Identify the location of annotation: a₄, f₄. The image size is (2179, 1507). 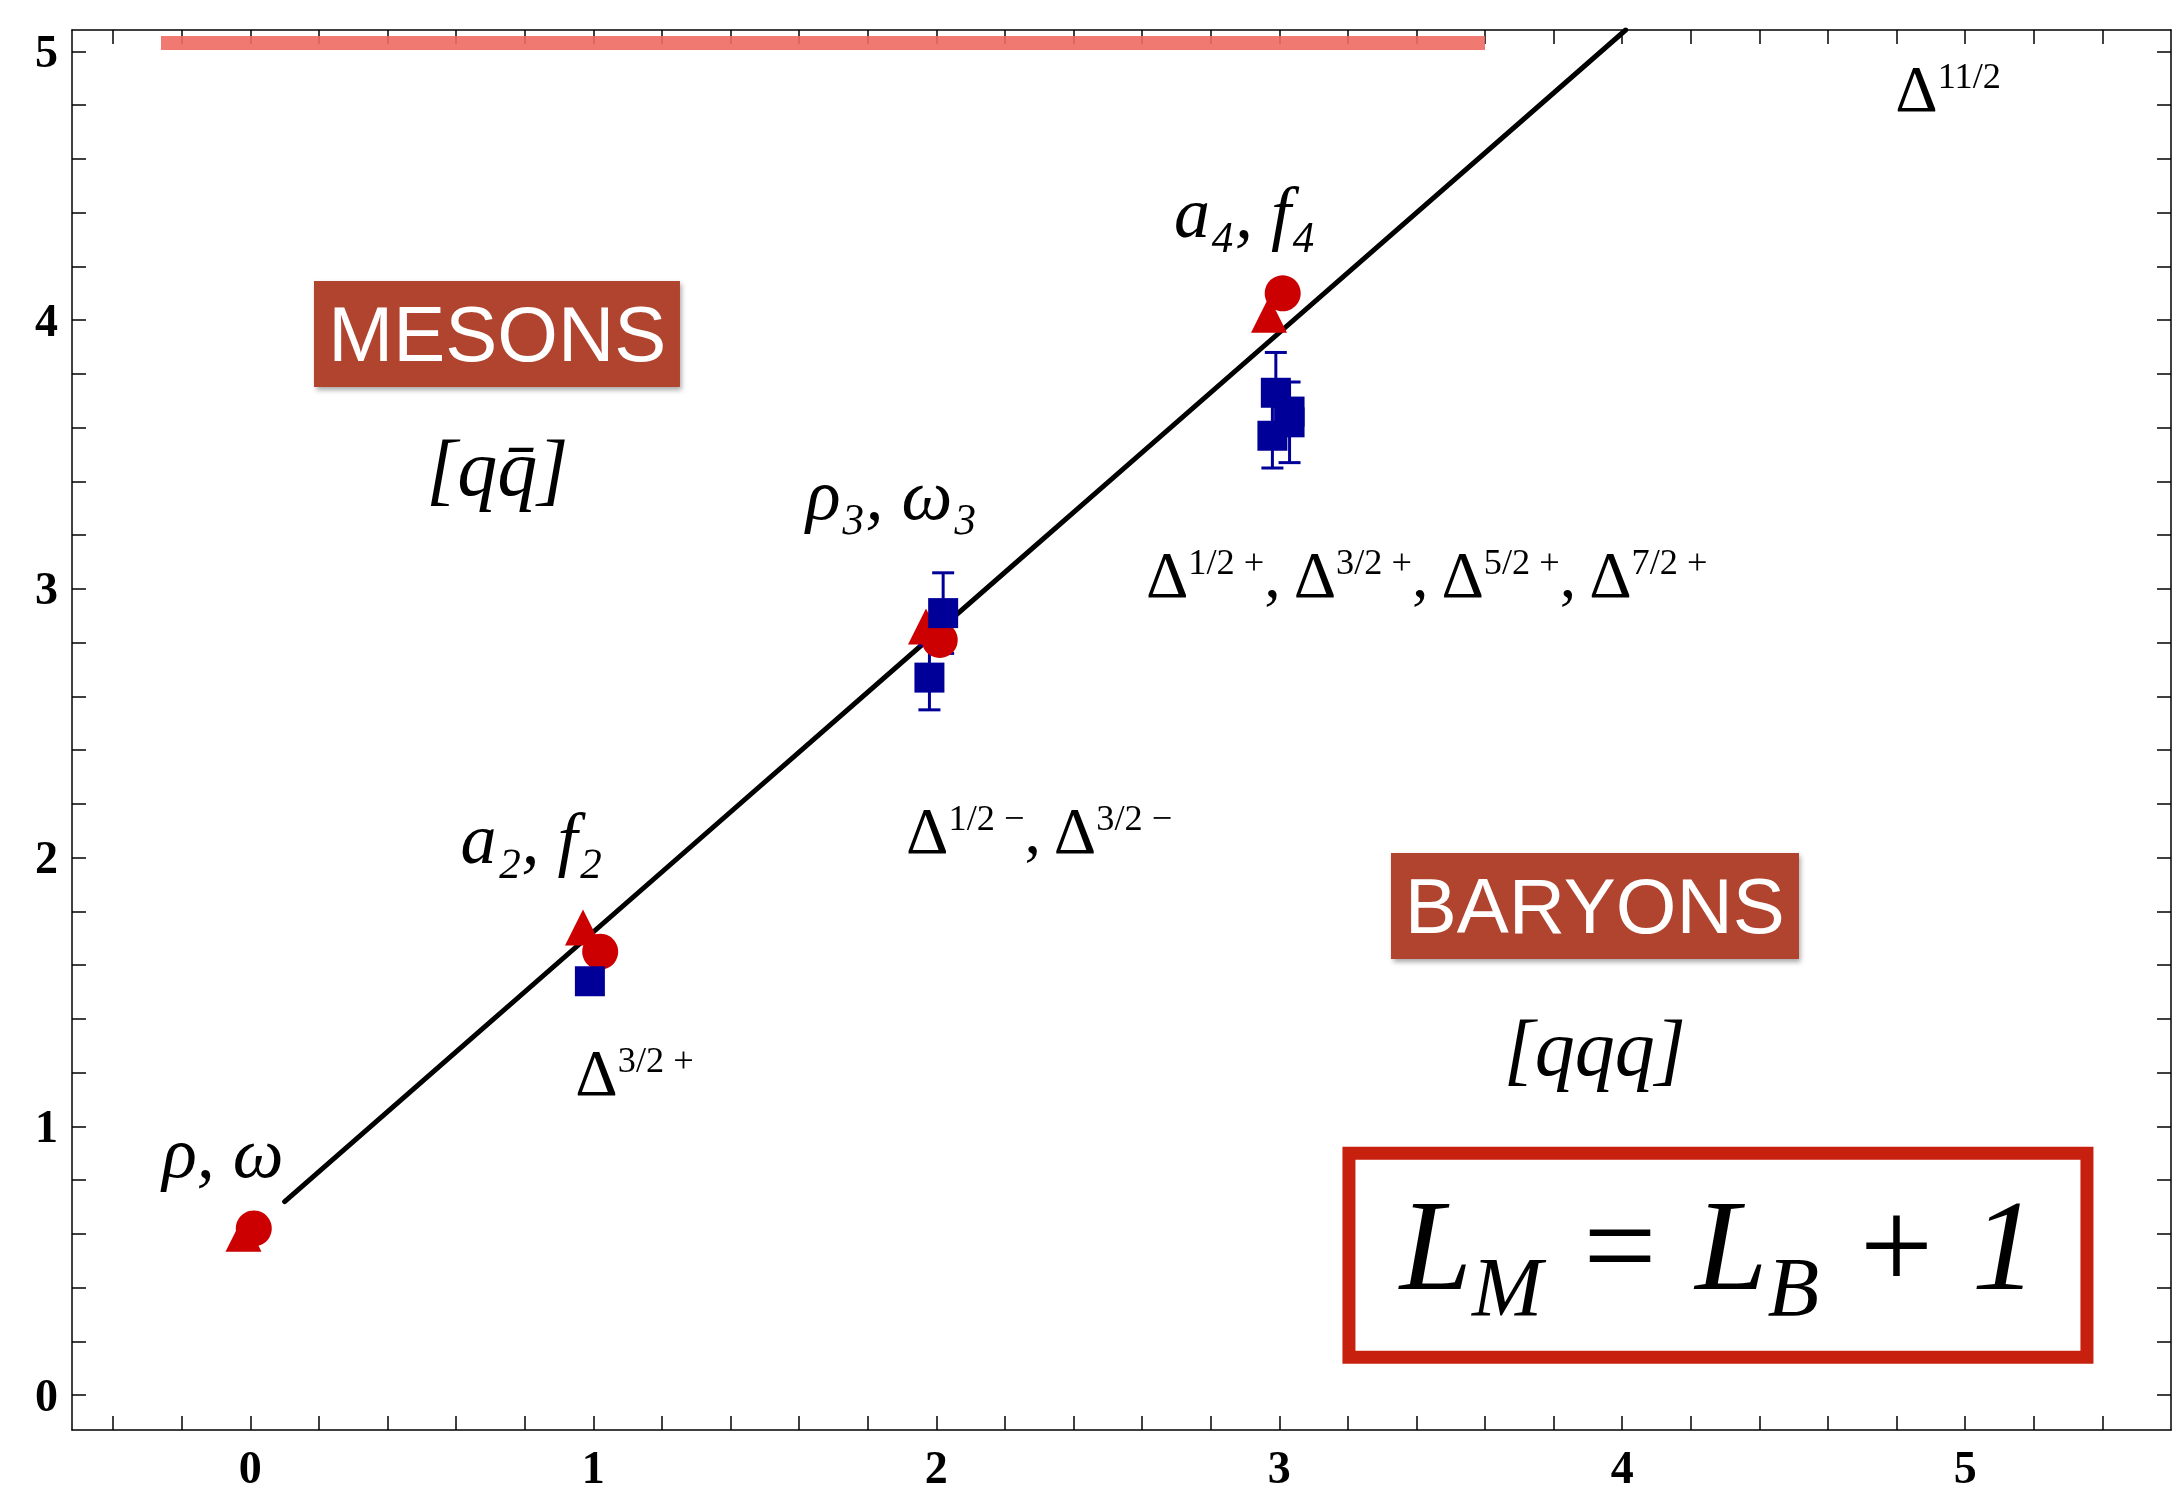
(1245, 212).